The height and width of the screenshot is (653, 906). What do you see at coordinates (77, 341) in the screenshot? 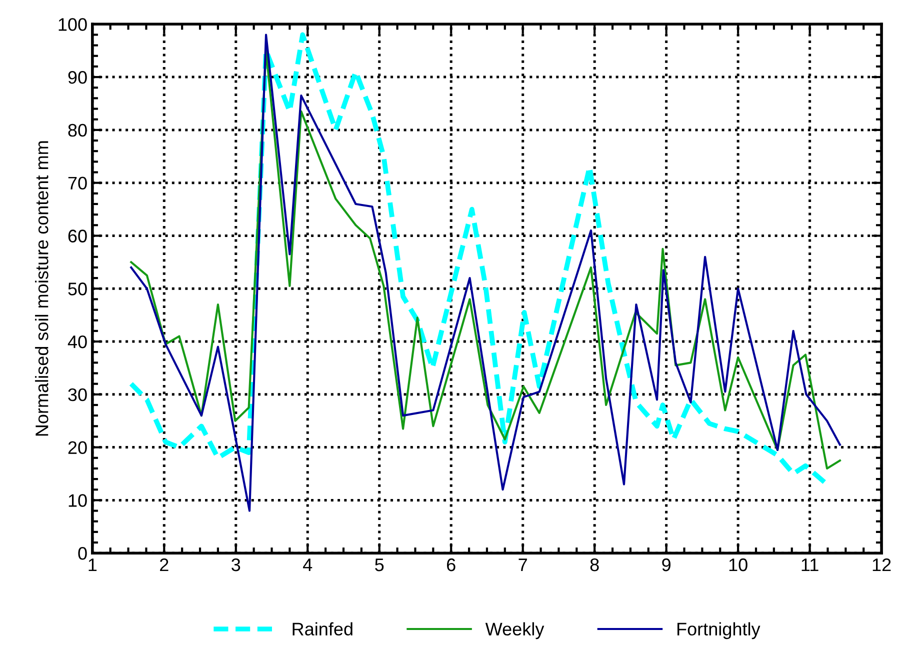
I see `y-tick-label: 40` at bounding box center [77, 341].